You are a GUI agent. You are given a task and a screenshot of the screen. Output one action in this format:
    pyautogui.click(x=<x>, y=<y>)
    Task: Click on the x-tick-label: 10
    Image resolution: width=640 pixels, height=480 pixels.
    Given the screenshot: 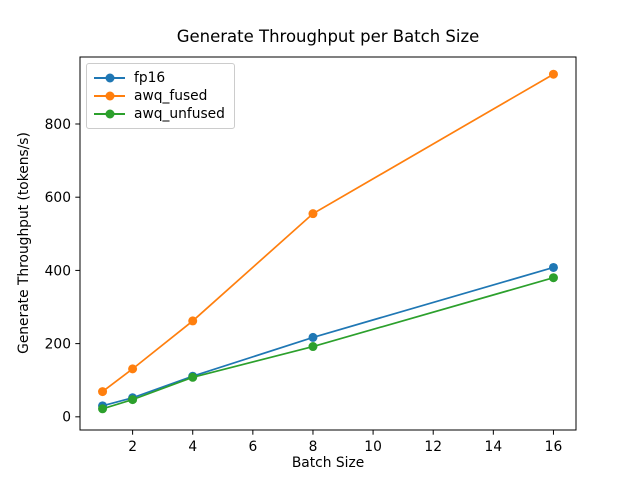 What is the action you would take?
    pyautogui.click(x=373, y=447)
    